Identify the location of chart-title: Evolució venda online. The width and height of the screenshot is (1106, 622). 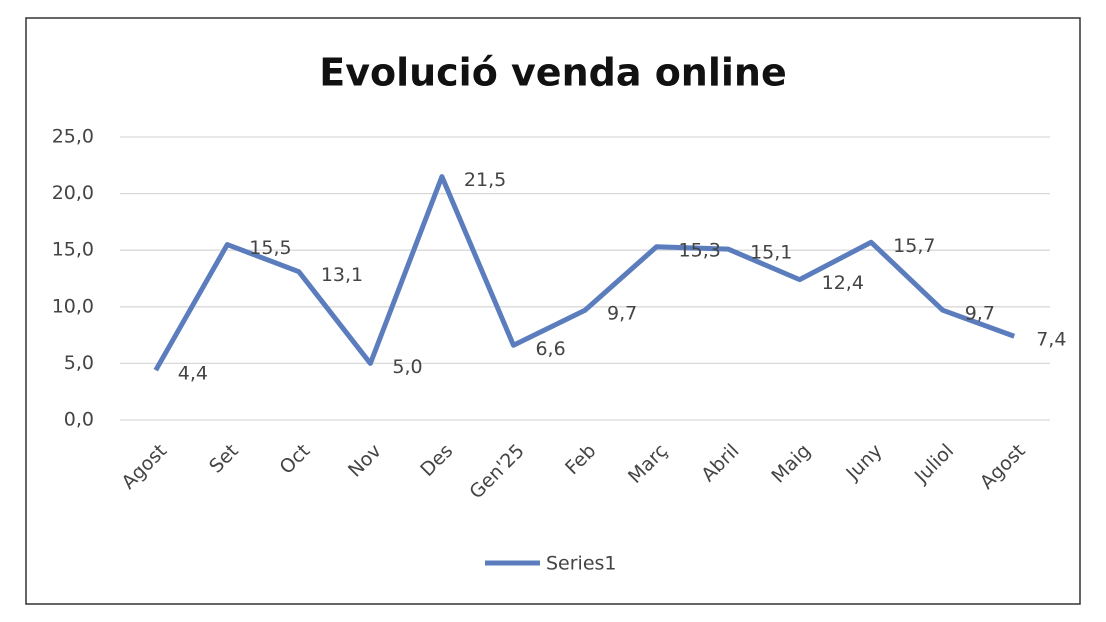
(553, 73).